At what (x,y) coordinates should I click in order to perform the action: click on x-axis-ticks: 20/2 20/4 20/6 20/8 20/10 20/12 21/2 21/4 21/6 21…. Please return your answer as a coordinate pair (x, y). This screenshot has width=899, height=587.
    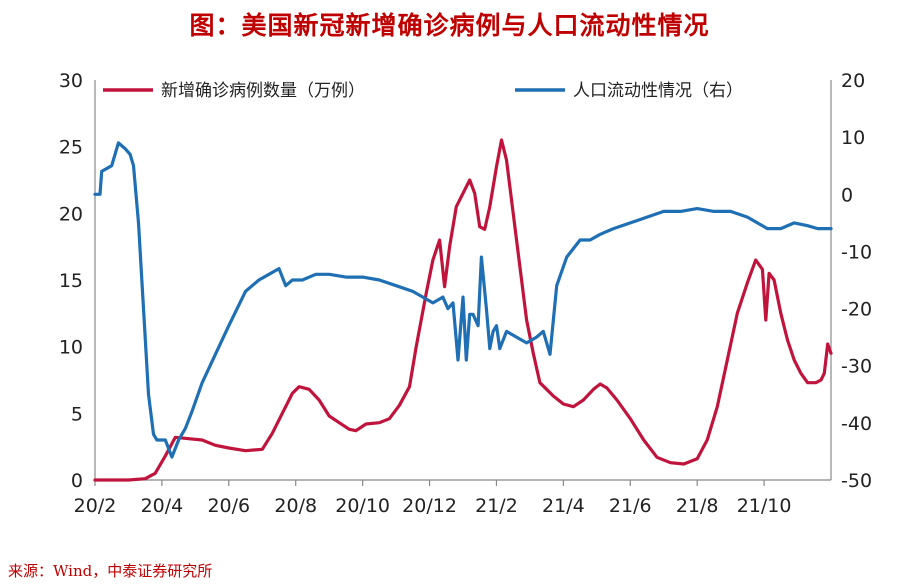
    Looking at the image, I should click on (433, 498).